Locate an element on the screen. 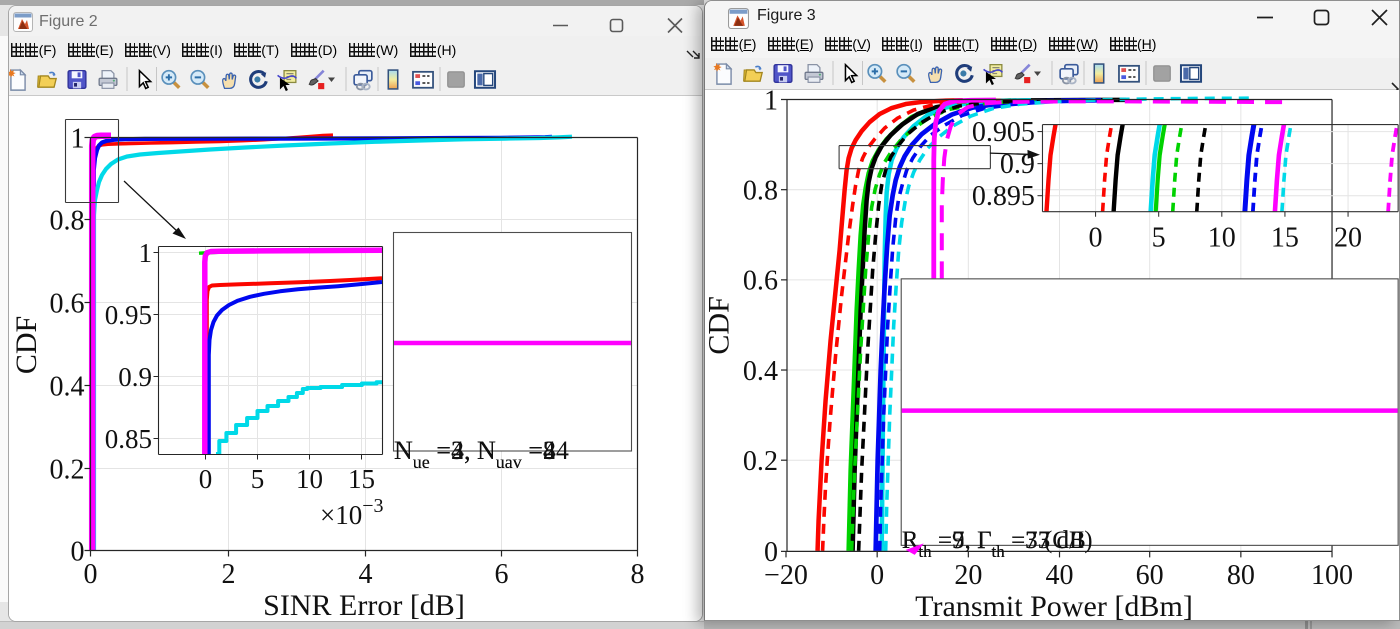 The width and height of the screenshot is (1400, 629). svg-text: 4 is located at coordinates (366, 574).